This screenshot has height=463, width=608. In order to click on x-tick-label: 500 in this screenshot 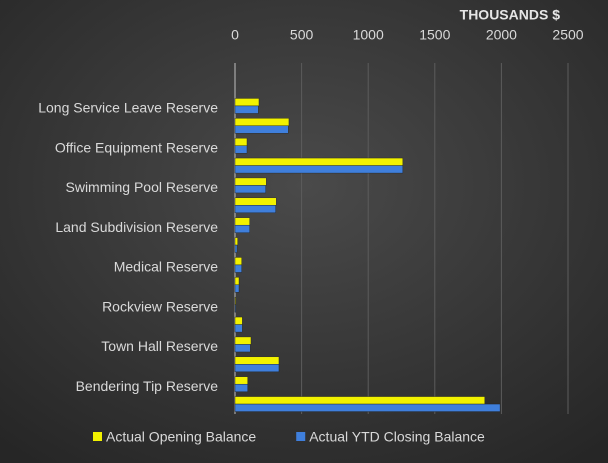, I will do `click(302, 35)`.